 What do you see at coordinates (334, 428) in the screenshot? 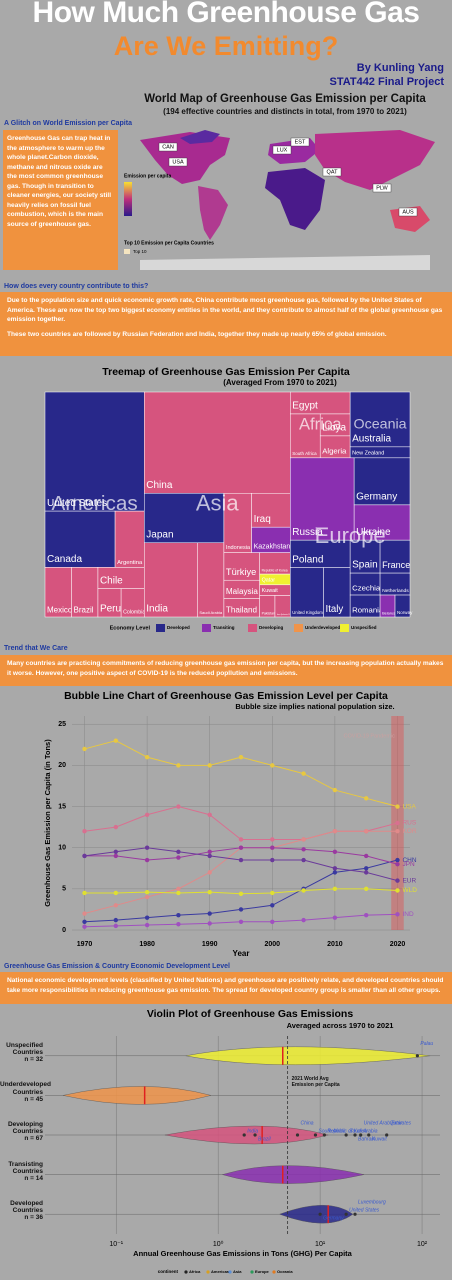
I see `cell-label: Libya` at bounding box center [334, 428].